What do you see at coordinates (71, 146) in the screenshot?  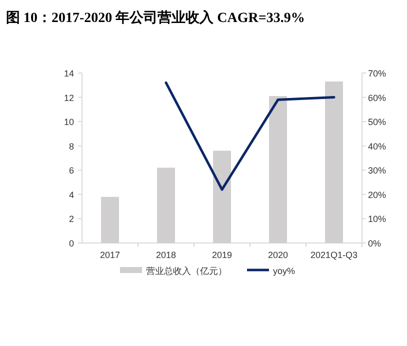 I see `y-tick-label: 8` at bounding box center [71, 146].